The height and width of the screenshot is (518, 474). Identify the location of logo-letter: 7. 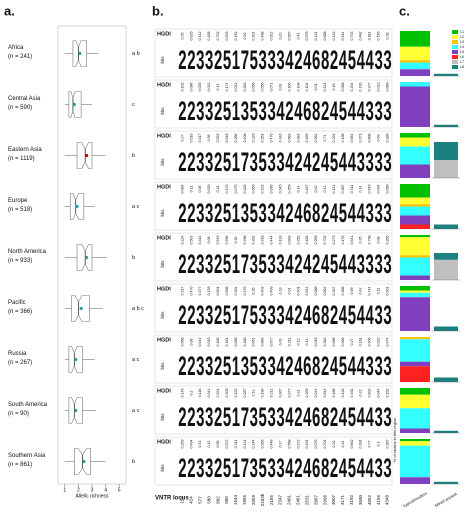
(245, 468).